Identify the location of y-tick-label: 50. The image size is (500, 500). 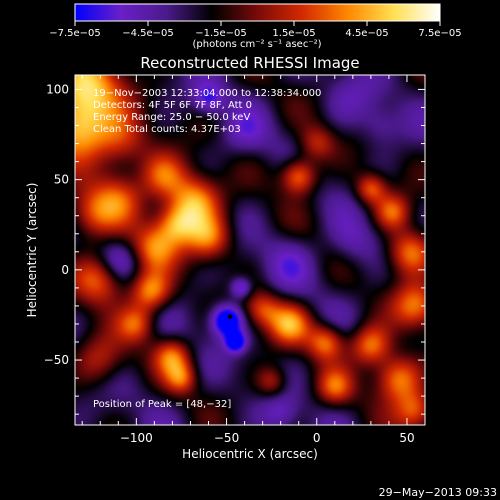
(61, 180).